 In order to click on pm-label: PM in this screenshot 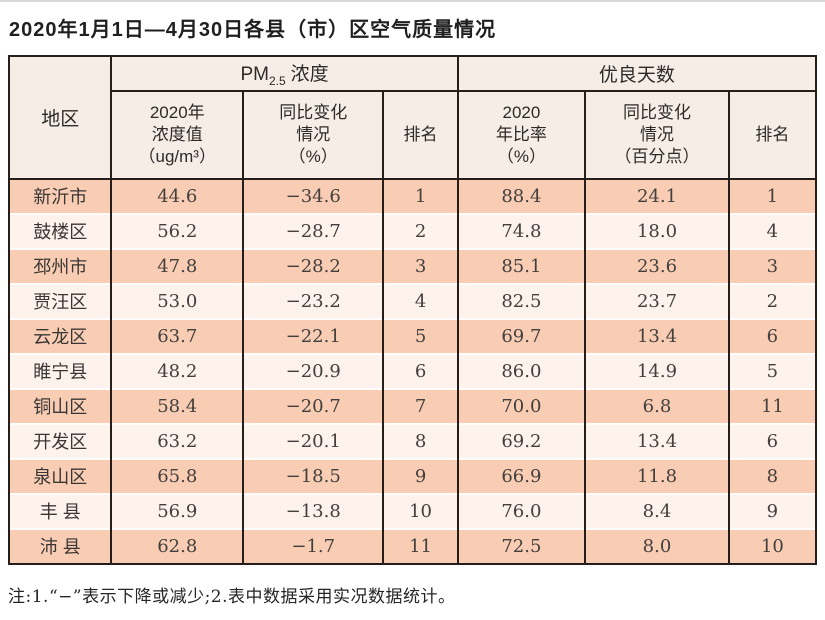, I will do `click(254, 74)`.